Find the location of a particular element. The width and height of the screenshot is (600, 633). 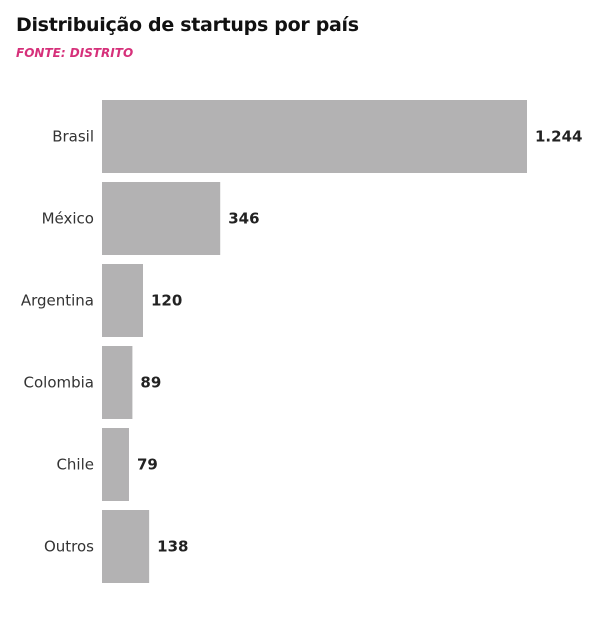

category-label: Chile is located at coordinates (75, 465).